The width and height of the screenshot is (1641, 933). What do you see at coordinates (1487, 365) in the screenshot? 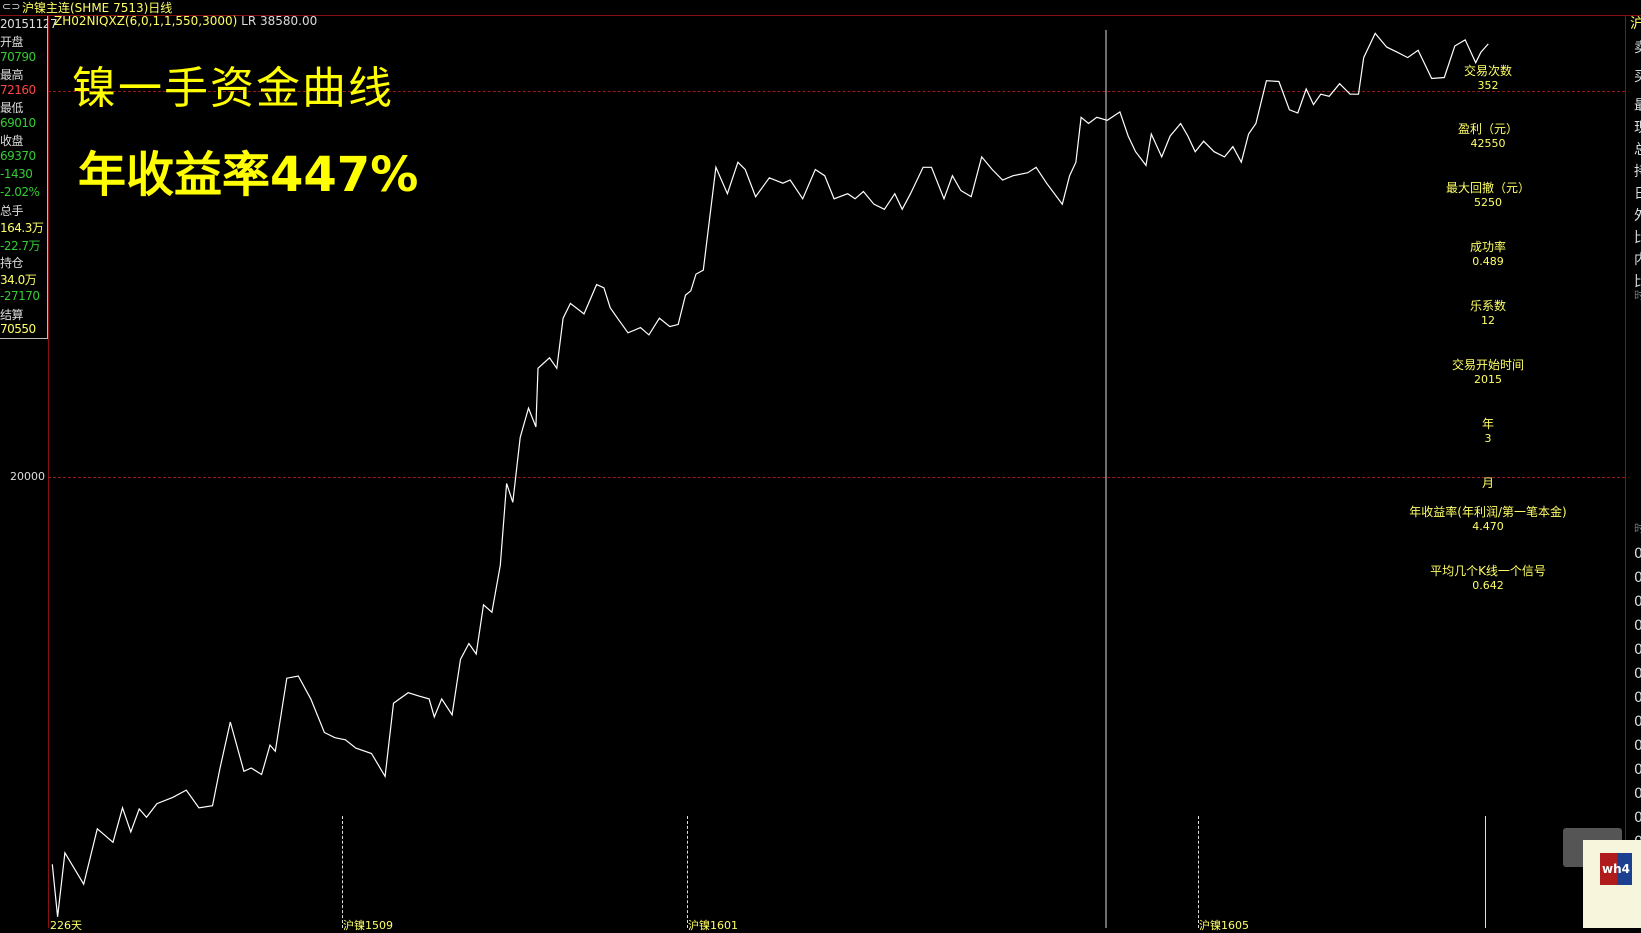
I see `stat-label: 交易开始时间` at bounding box center [1487, 365].